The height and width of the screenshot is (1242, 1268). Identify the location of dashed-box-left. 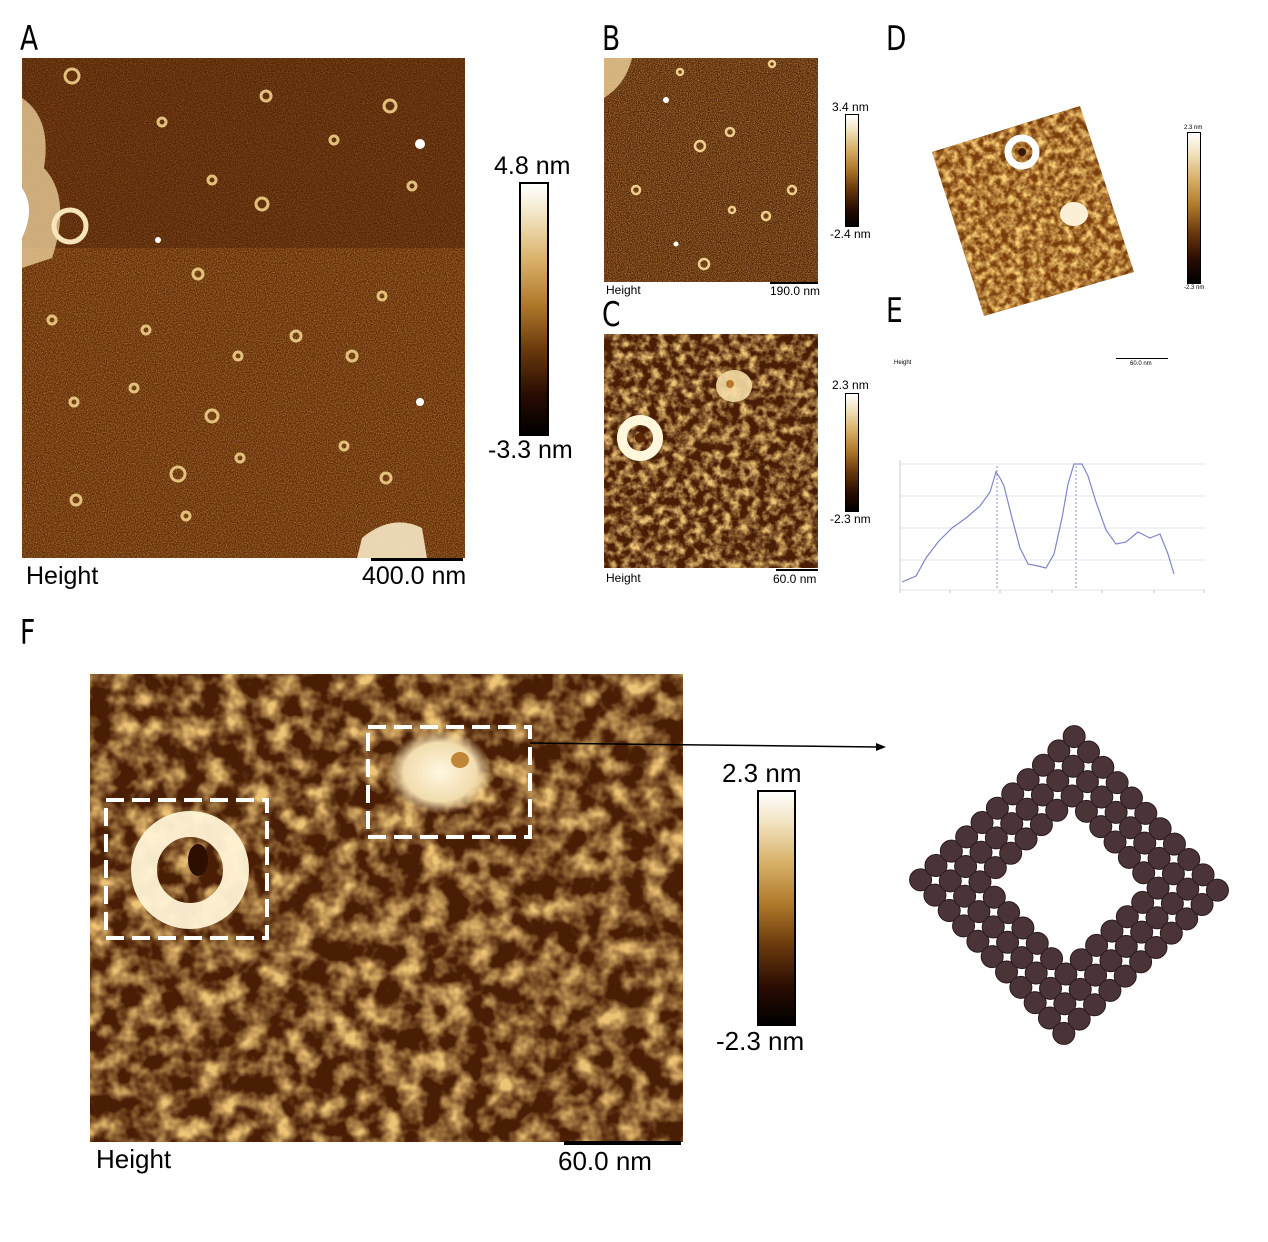
(186, 869).